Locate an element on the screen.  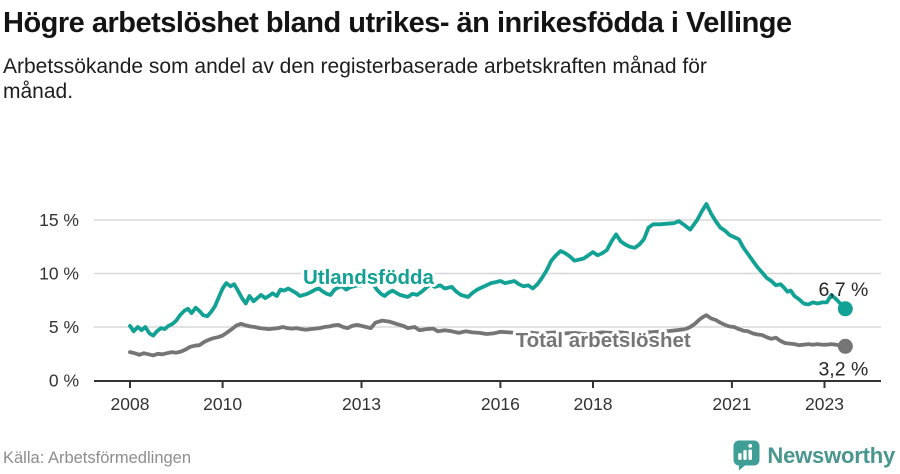
x-tick-label-2016: 2016 is located at coordinates (500, 404).